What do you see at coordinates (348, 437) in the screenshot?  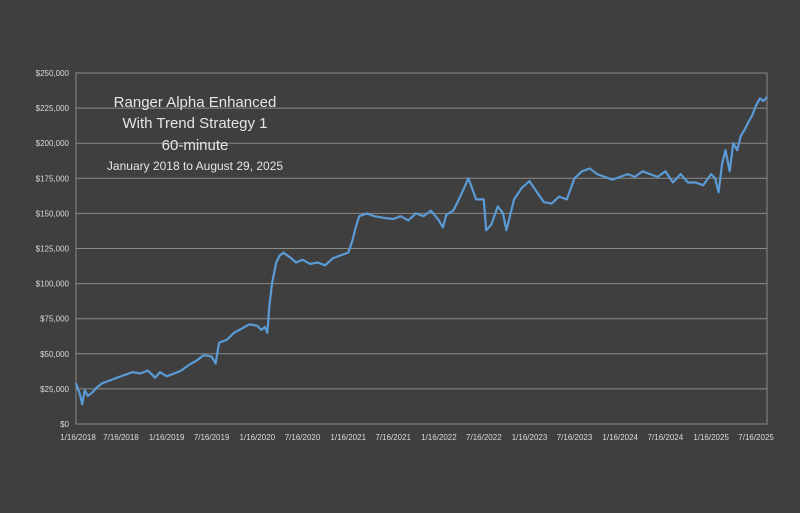 I see `x-tick-label: 1/16/2021` at bounding box center [348, 437].